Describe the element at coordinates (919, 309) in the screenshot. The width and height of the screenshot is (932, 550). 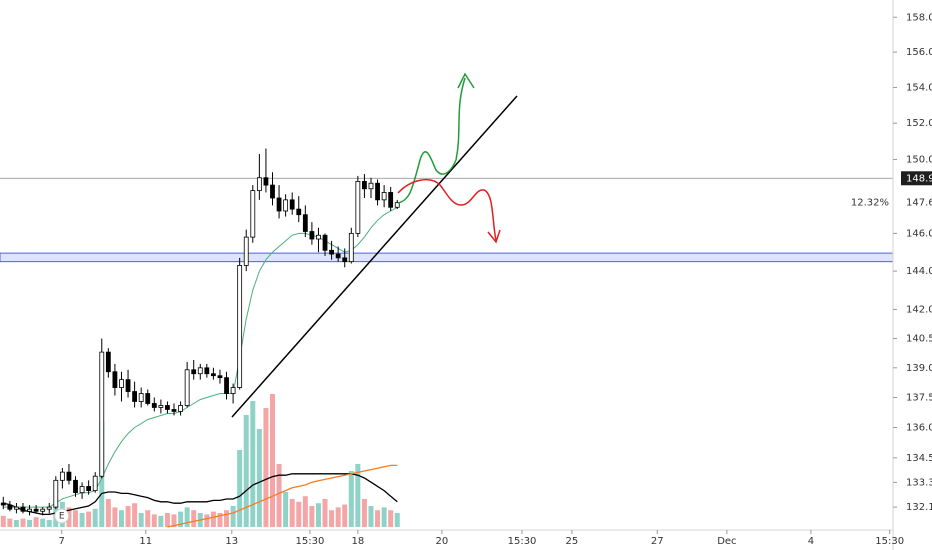
I see `y-tick-label: 142.00` at that location.